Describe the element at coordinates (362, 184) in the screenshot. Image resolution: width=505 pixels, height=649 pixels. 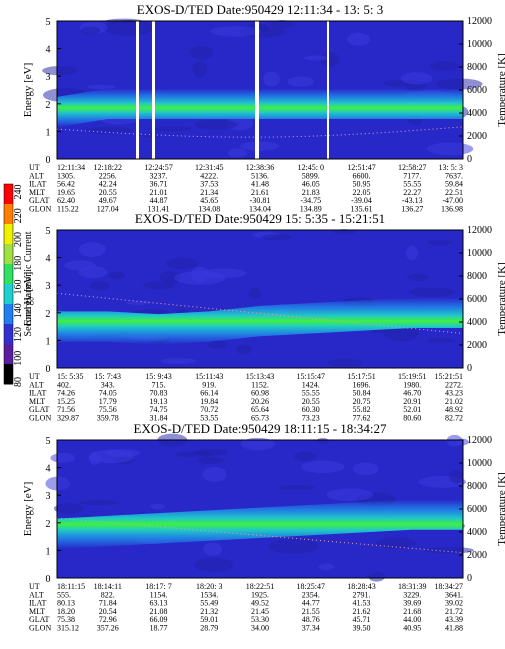
I see `info-value: 50.95` at that location.